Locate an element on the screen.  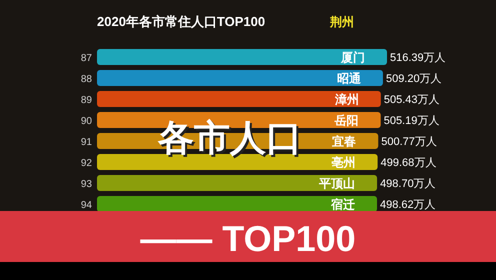
text: 94 is located at coordinates (86, 205).